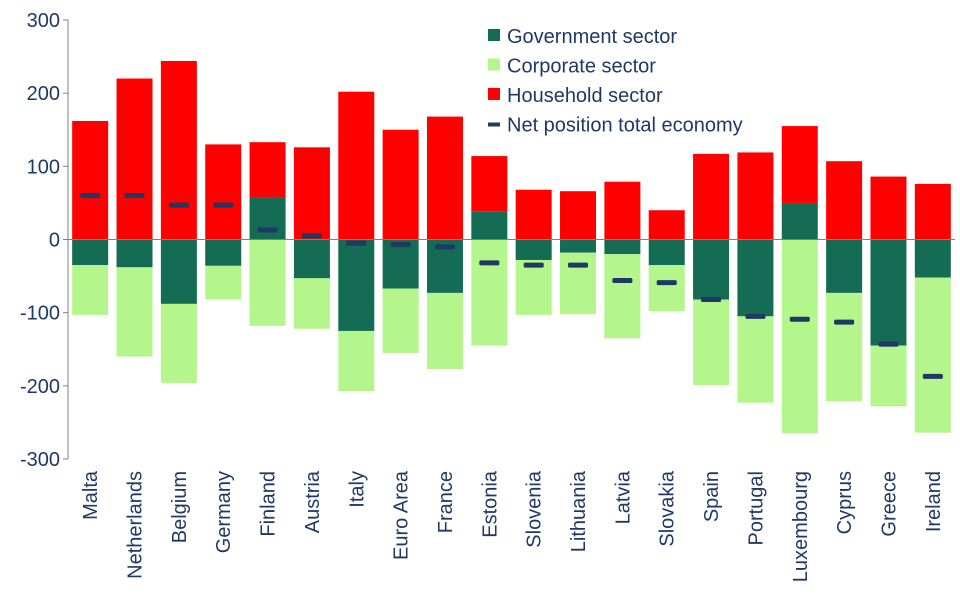 This screenshot has height=600, width=960. I want to click on bar-household-sector-portugal, so click(755, 196).